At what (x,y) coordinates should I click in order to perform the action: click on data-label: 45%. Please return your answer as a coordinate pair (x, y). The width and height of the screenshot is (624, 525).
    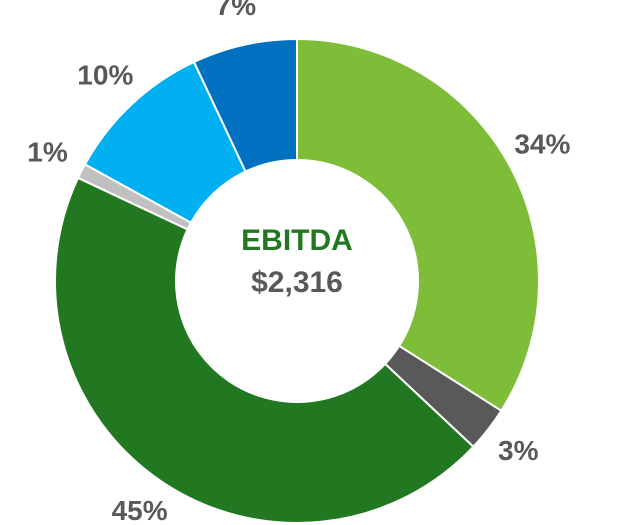
    Looking at the image, I should click on (140, 510).